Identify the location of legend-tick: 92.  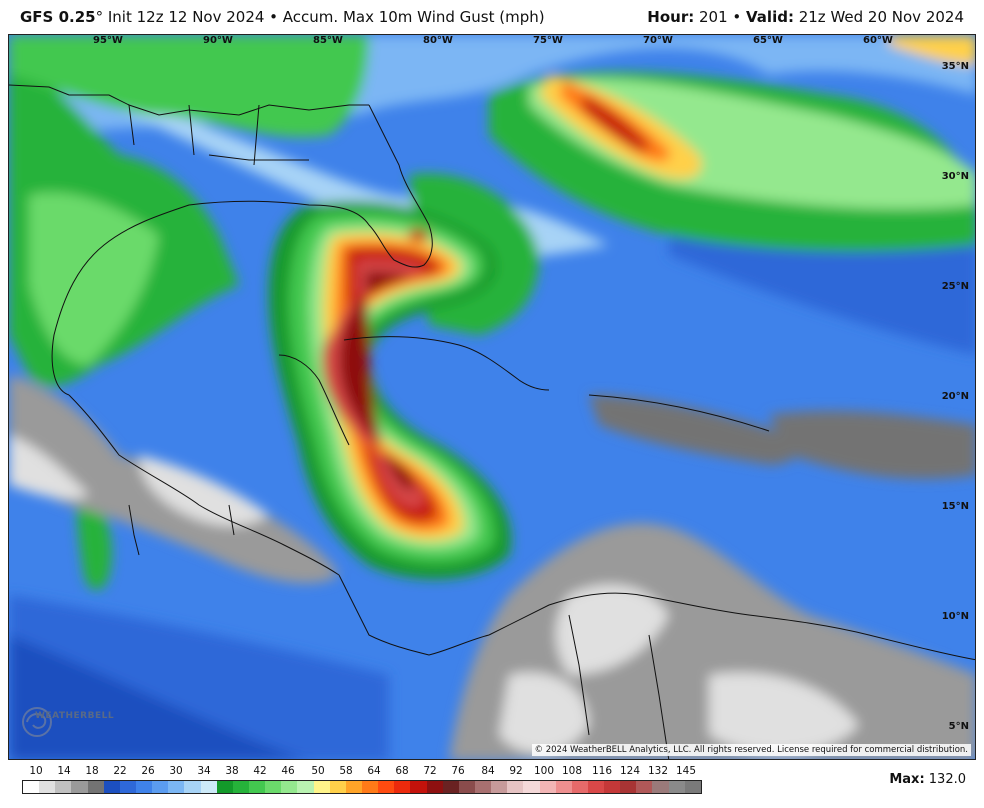
(516, 771).